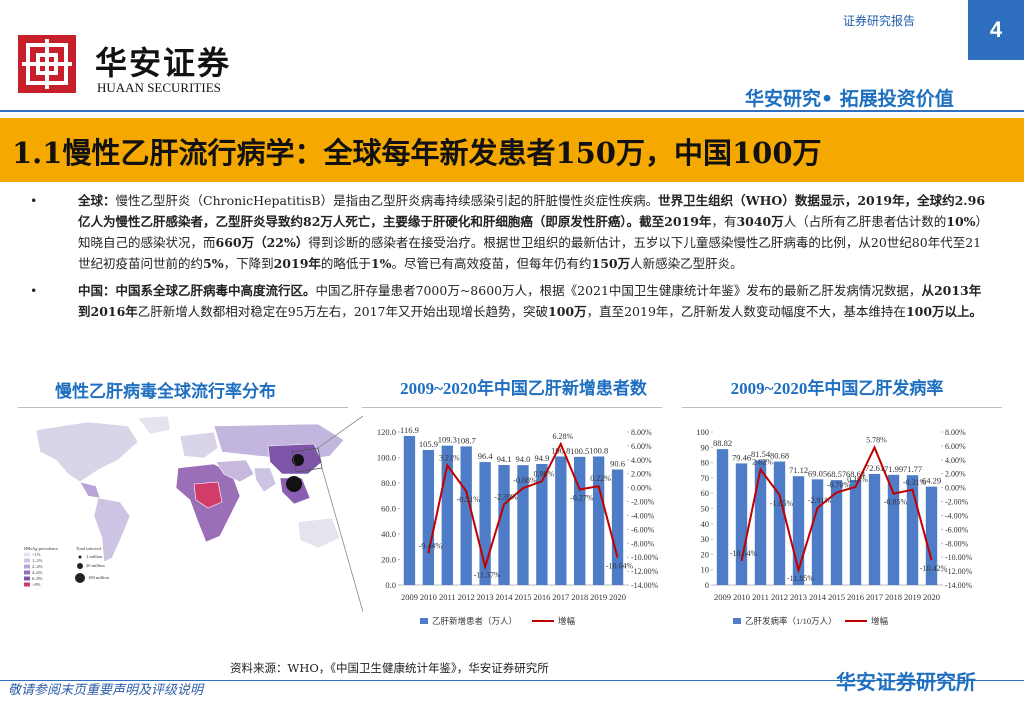 The image size is (1024, 709). I want to click on data-label: 94.1, so click(504, 459).